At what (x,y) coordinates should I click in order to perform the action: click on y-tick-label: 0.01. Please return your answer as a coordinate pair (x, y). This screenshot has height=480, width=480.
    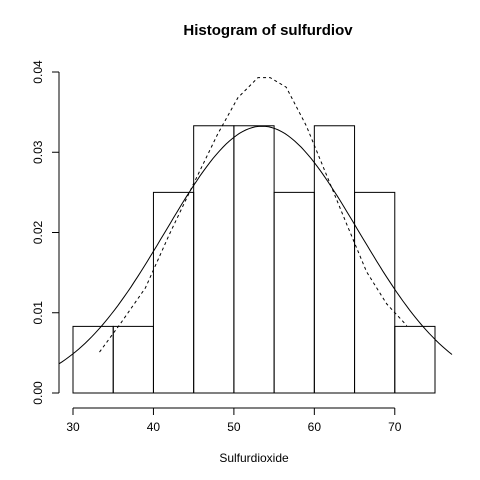
    Looking at the image, I should click on (38, 313).